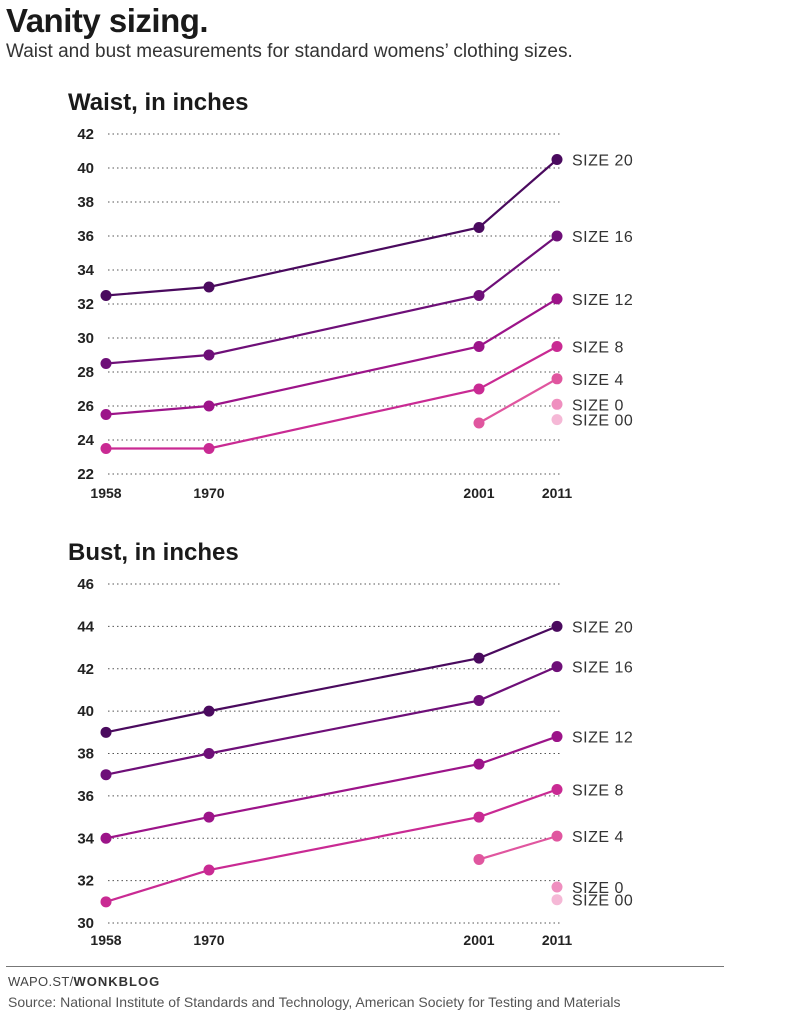  I want to click on waist-x-tick-label: 1958, so click(105, 493).